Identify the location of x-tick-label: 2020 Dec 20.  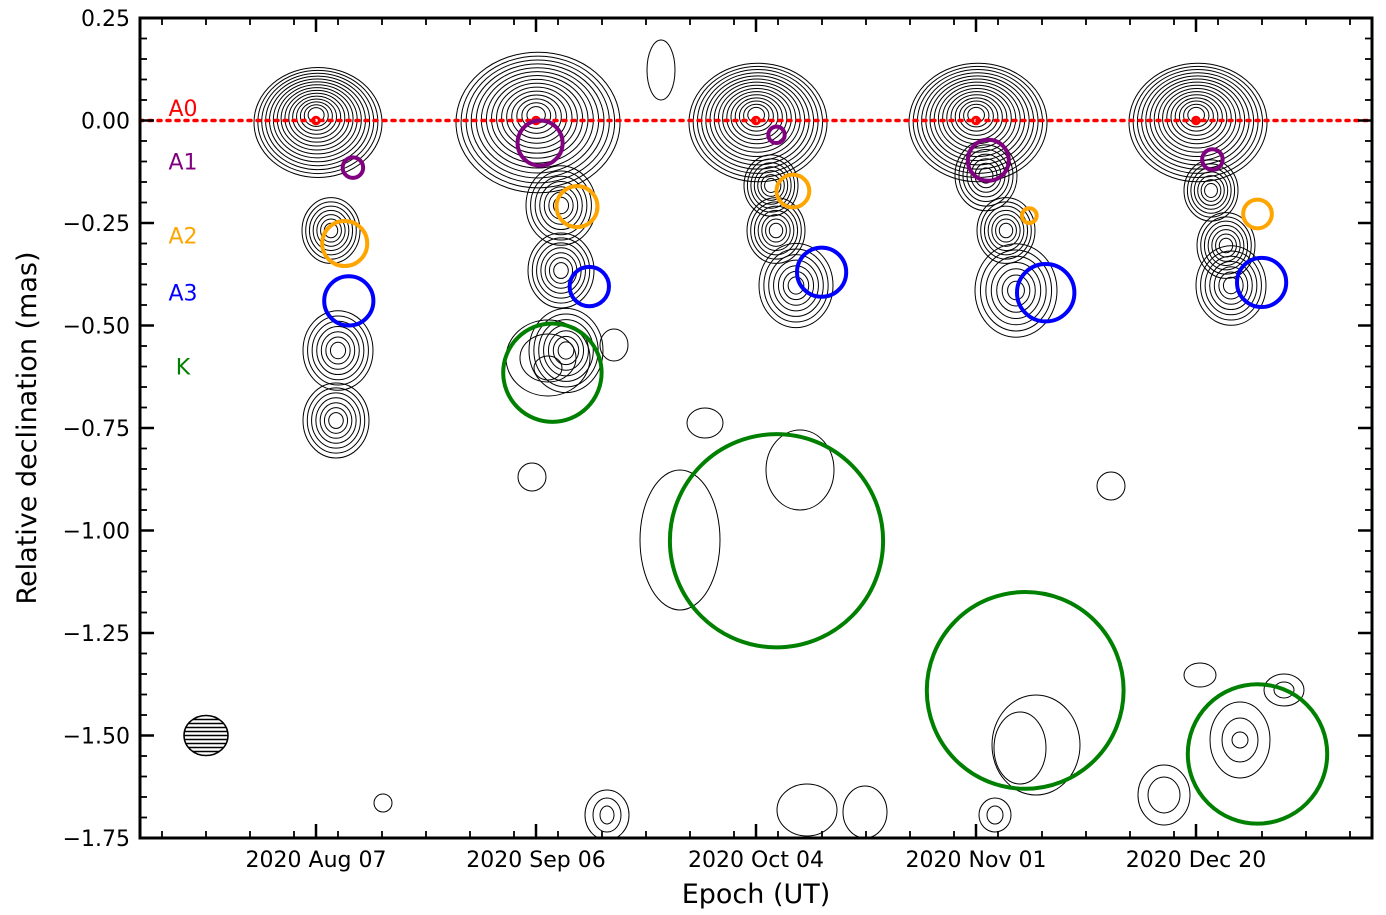
(1196, 860).